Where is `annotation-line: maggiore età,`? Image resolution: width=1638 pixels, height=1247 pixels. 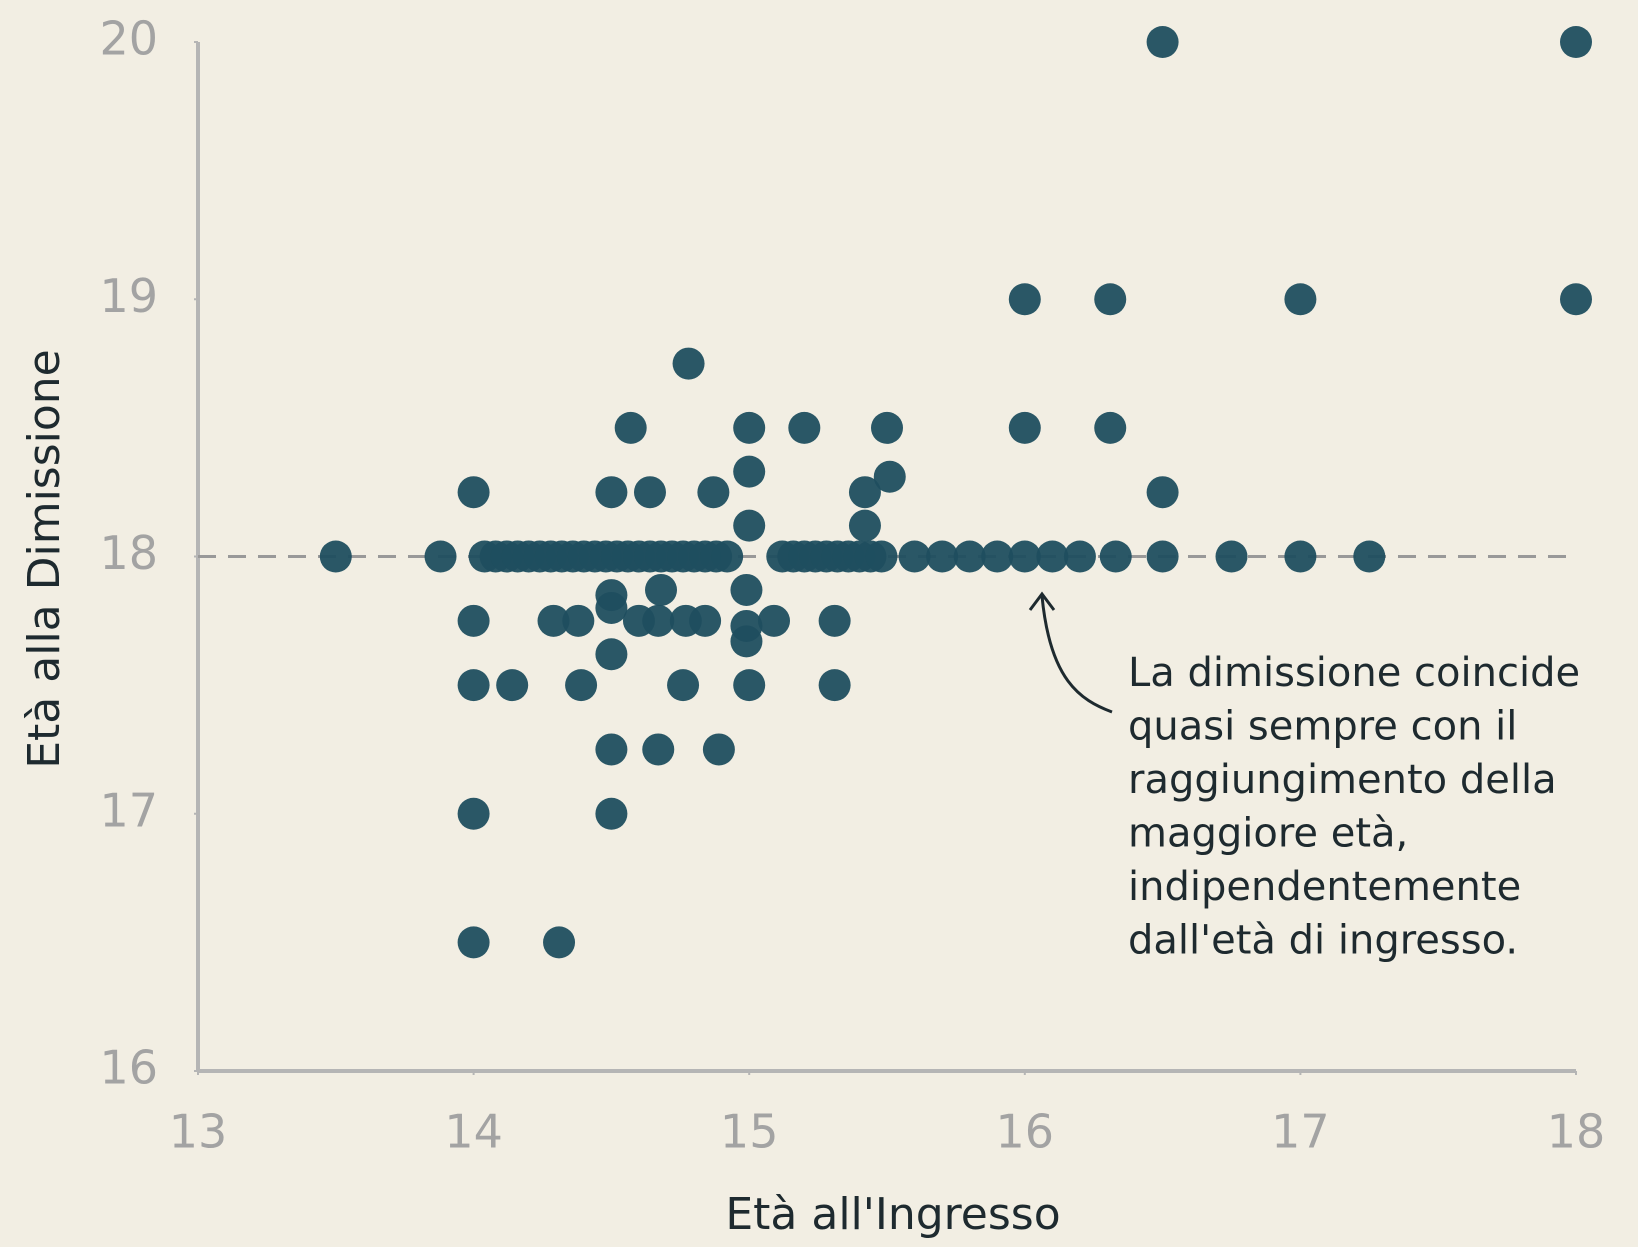
annotation-line: maggiore età, is located at coordinates (1268, 834).